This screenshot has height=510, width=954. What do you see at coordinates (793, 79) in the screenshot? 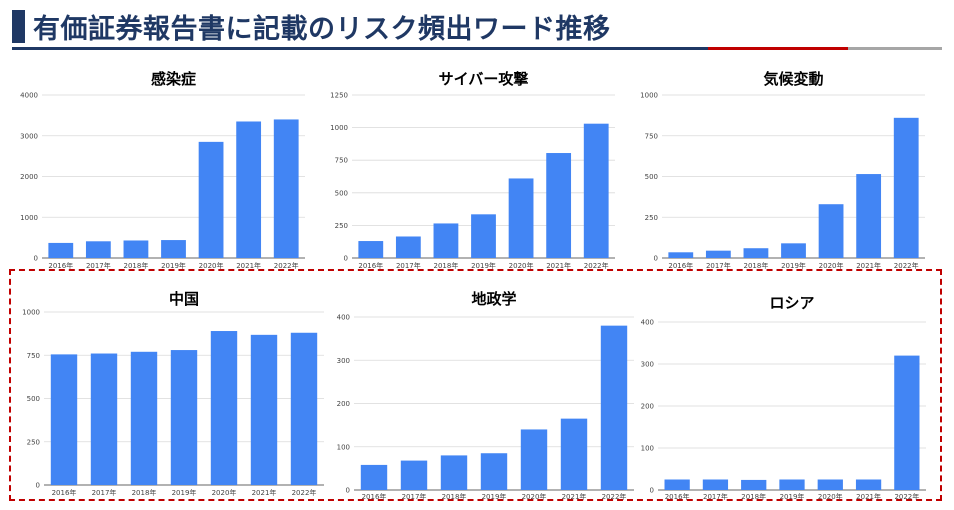
I see `chart-title: 気候変動` at bounding box center [793, 79].